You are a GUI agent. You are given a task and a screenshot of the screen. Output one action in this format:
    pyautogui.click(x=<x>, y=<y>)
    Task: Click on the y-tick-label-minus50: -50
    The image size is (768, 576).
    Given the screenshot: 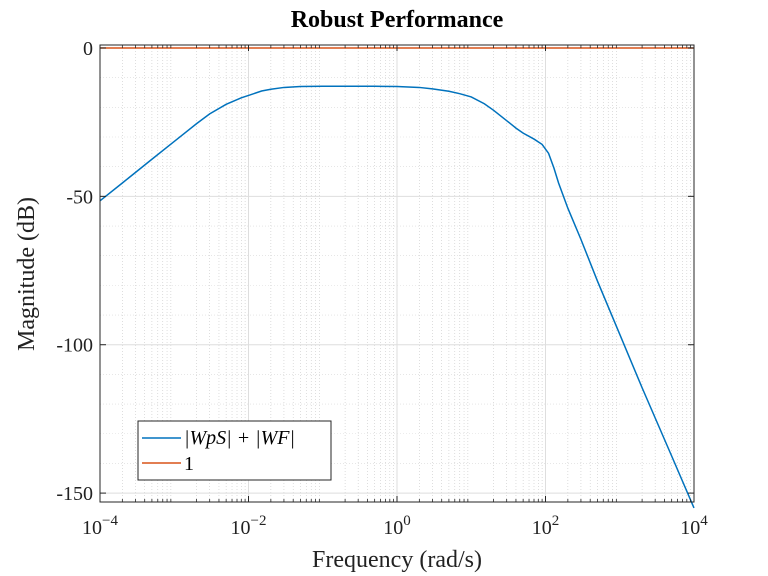 What is the action you would take?
    pyautogui.click(x=79, y=197)
    